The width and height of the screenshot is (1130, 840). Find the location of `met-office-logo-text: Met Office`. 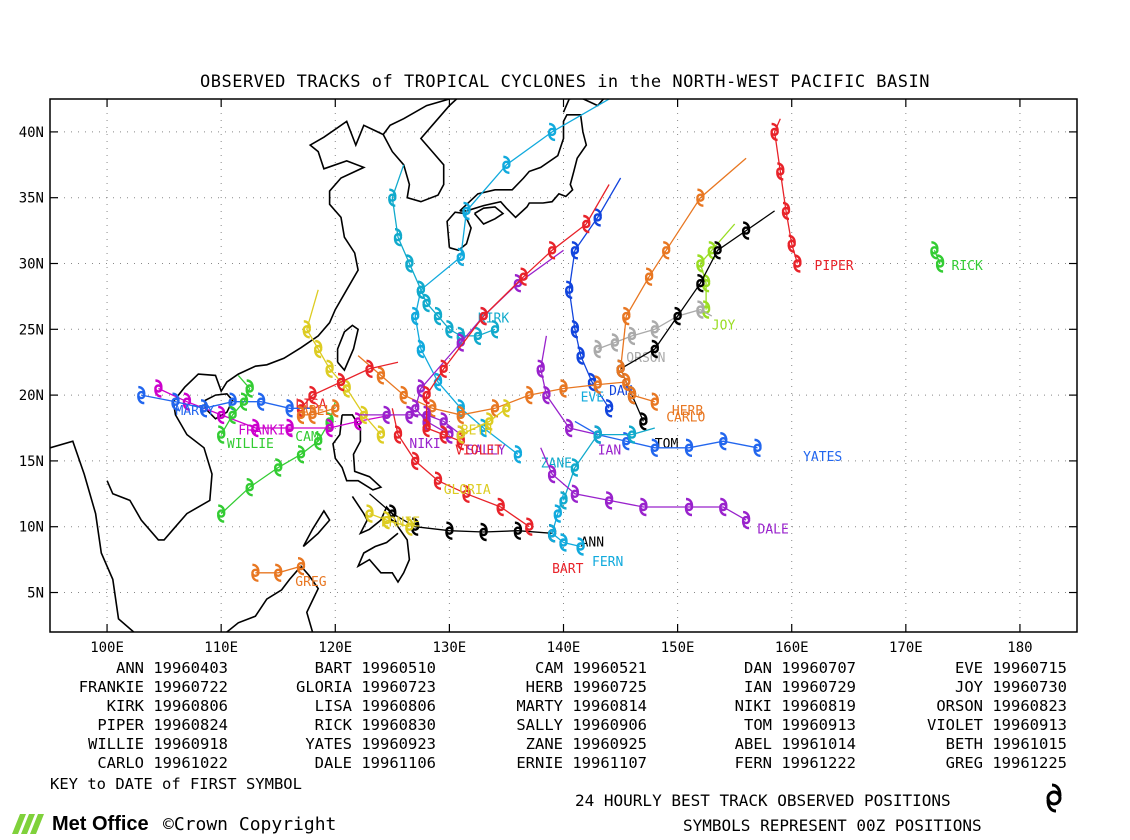

met-office-logo-text: Met Office is located at coordinates (100, 823).